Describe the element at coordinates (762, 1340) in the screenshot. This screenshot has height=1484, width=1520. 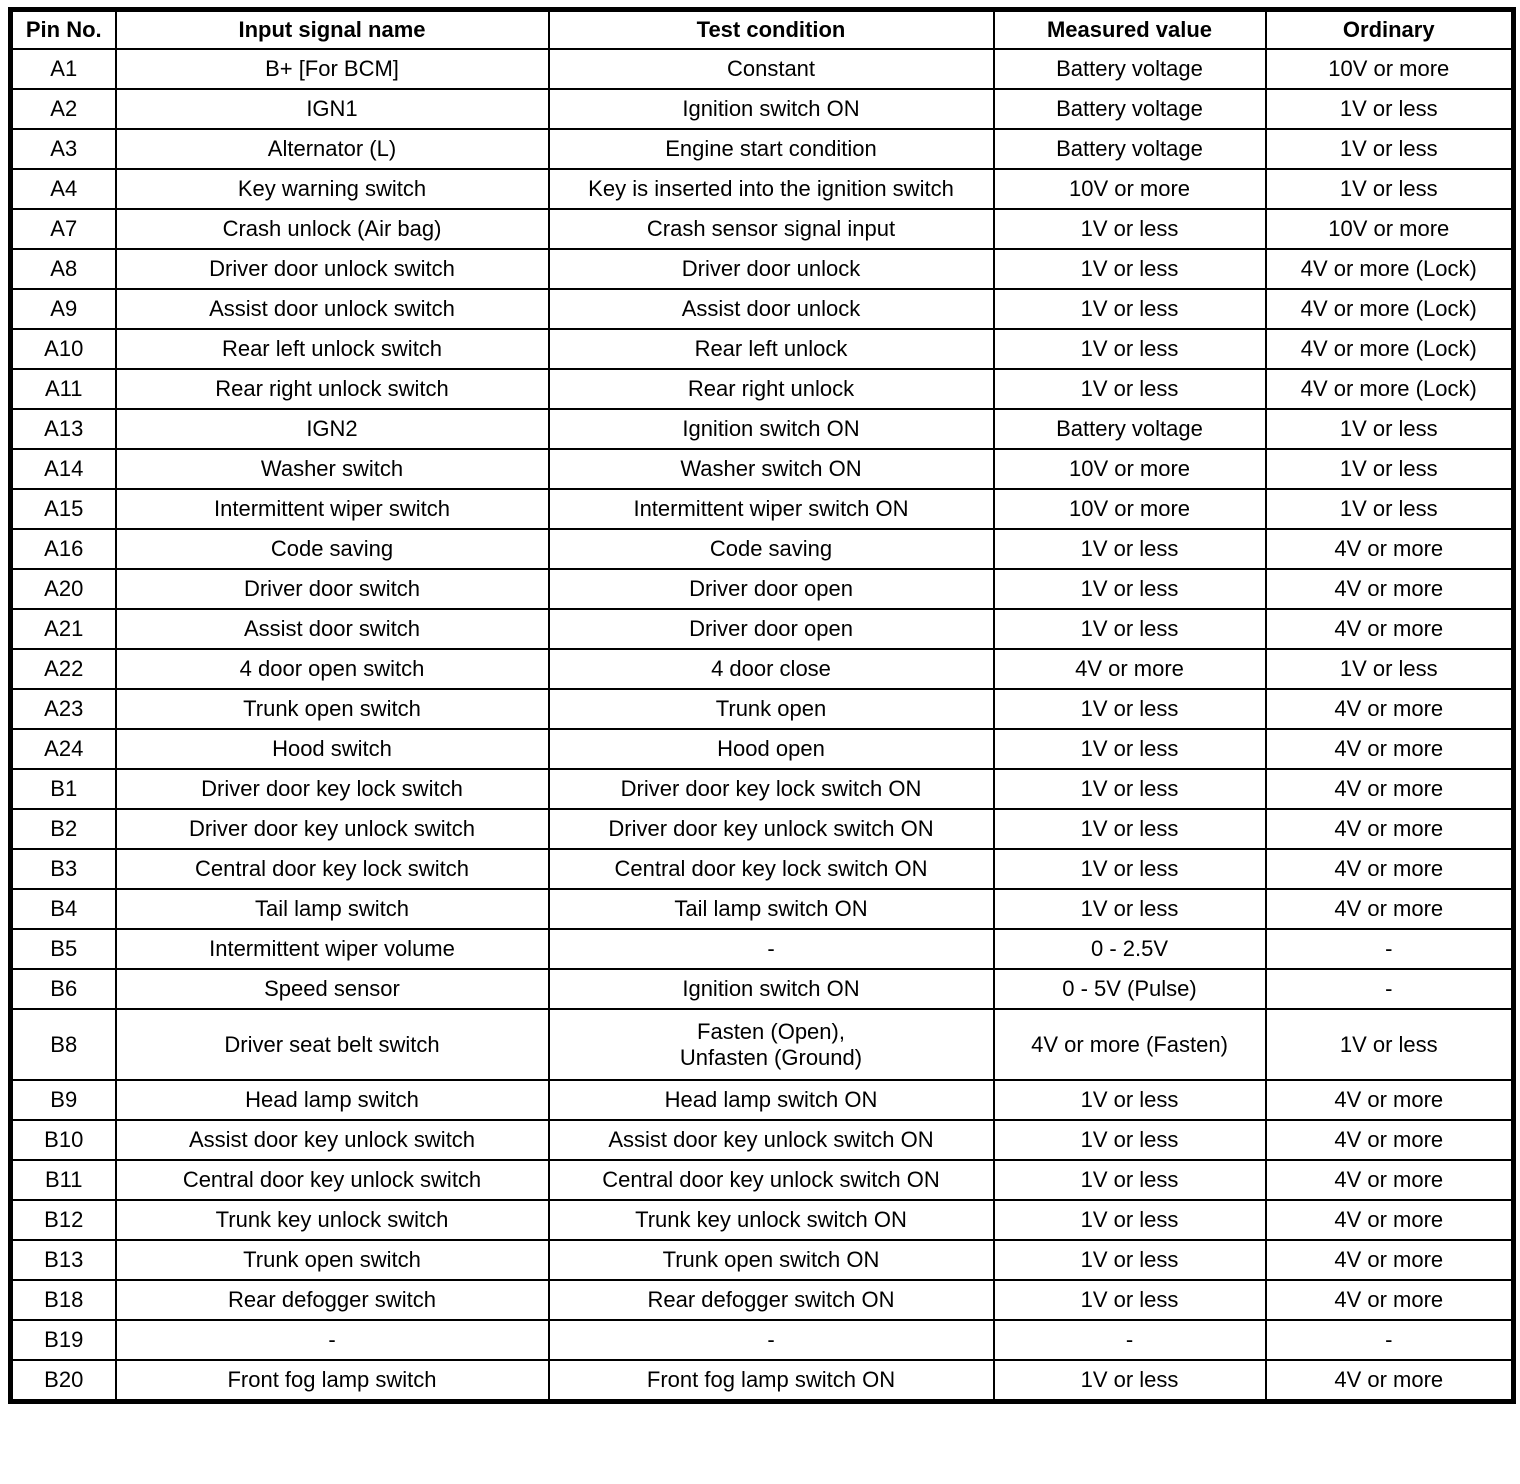
I see `table-row: B19- - - -` at that location.